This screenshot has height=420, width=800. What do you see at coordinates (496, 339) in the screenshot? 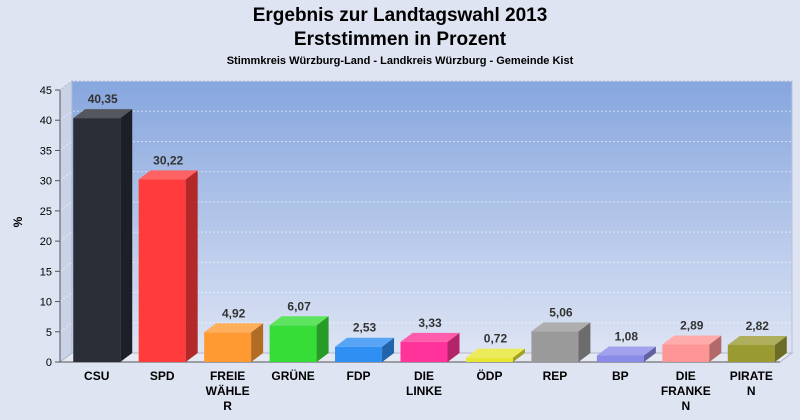
I see `data-label: 0,72` at bounding box center [496, 339].